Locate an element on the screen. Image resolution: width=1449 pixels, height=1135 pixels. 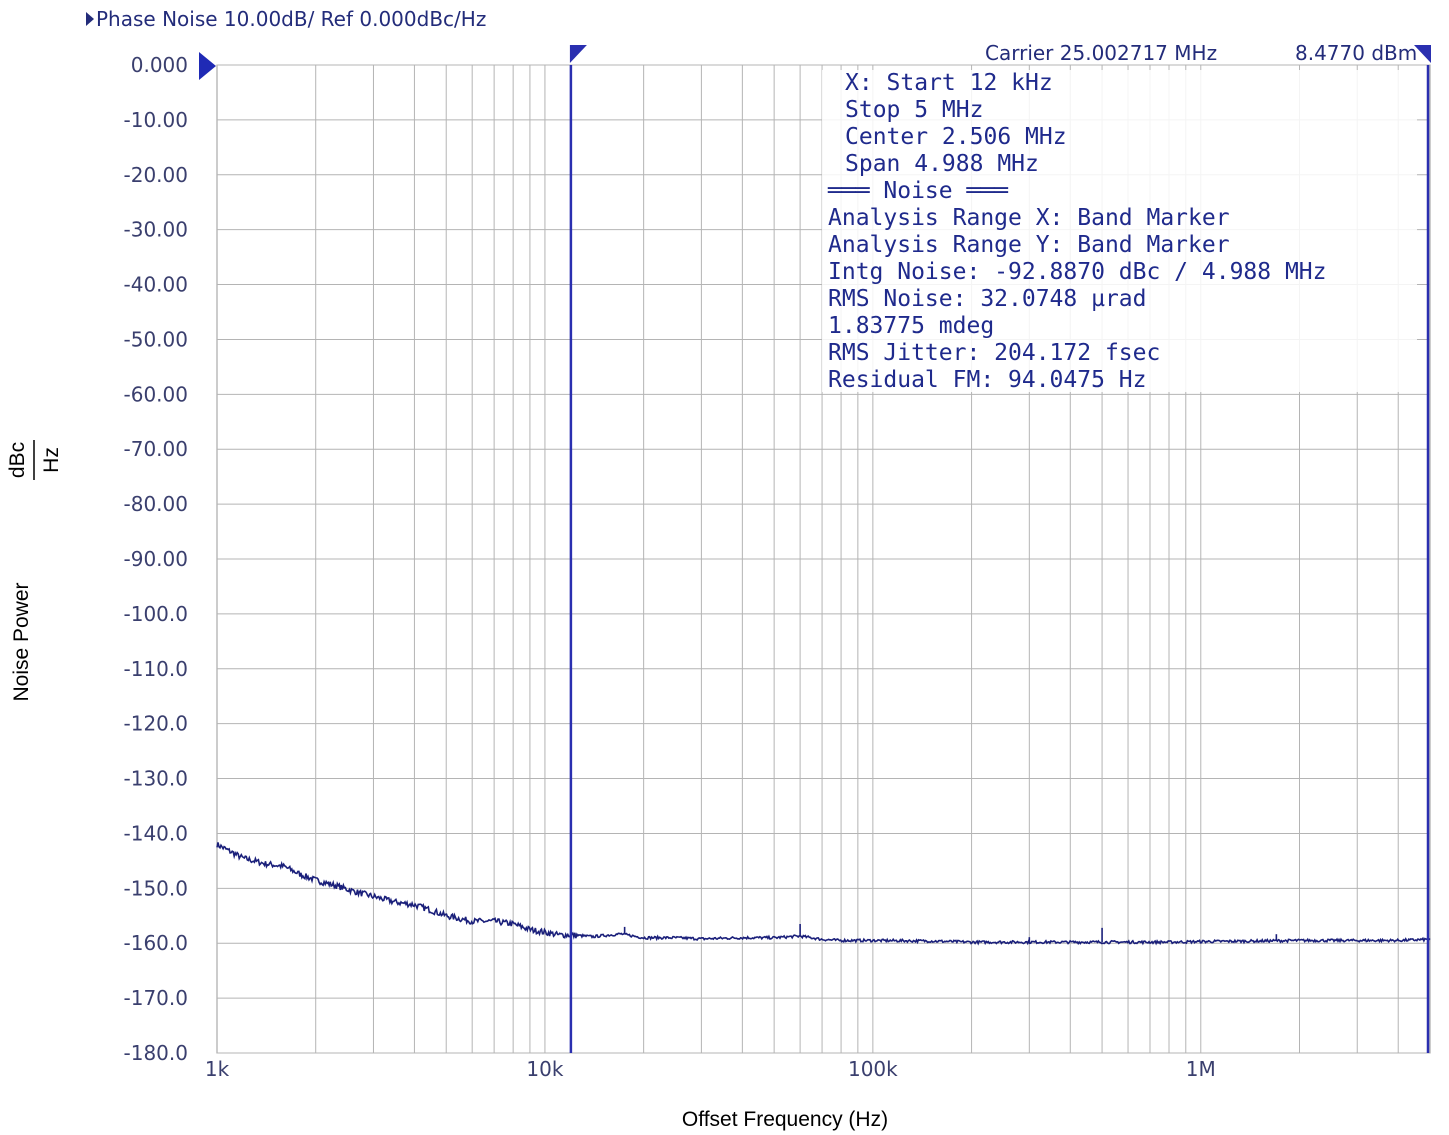
y-tick-label: -20.00 is located at coordinates (156, 175).